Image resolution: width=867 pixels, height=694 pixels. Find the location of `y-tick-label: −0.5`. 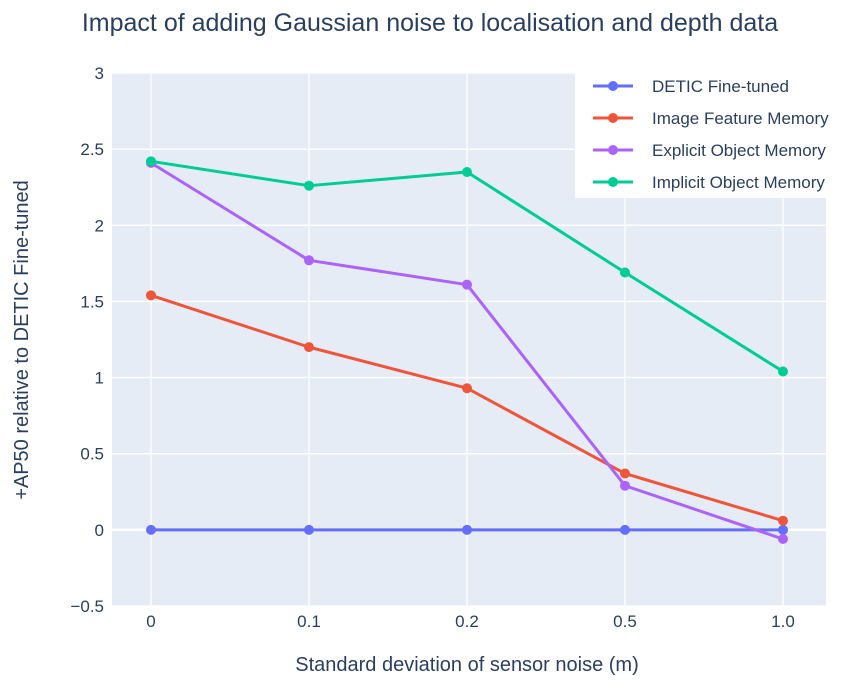

y-tick-label: −0.5 is located at coordinates (87, 606).